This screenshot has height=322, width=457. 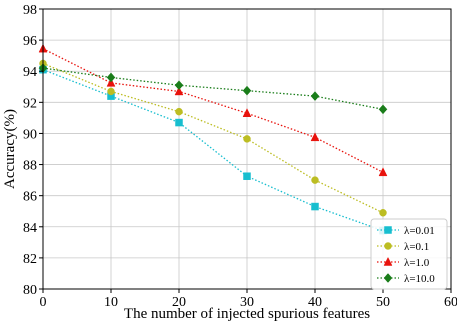 I want to click on x-tick-label: 40, so click(x=315, y=302).